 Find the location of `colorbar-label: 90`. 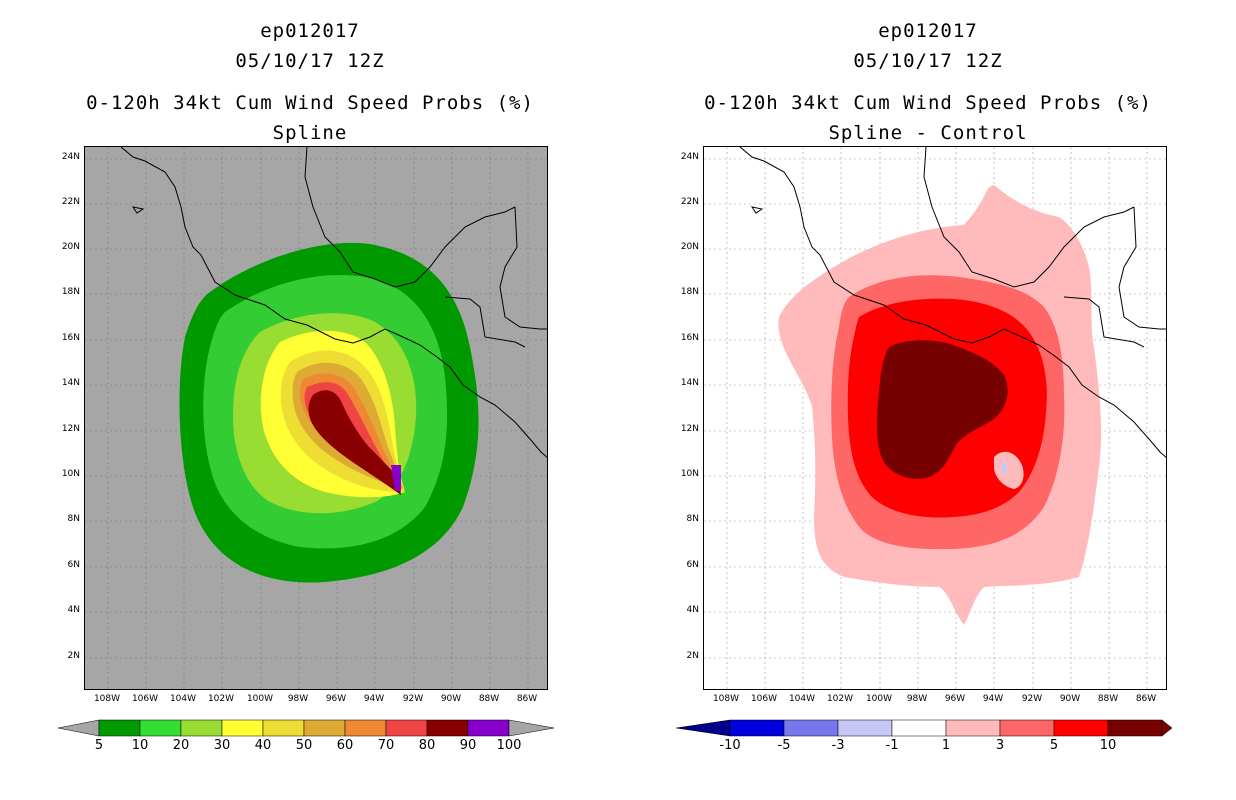

colorbar-label: 90 is located at coordinates (468, 745).